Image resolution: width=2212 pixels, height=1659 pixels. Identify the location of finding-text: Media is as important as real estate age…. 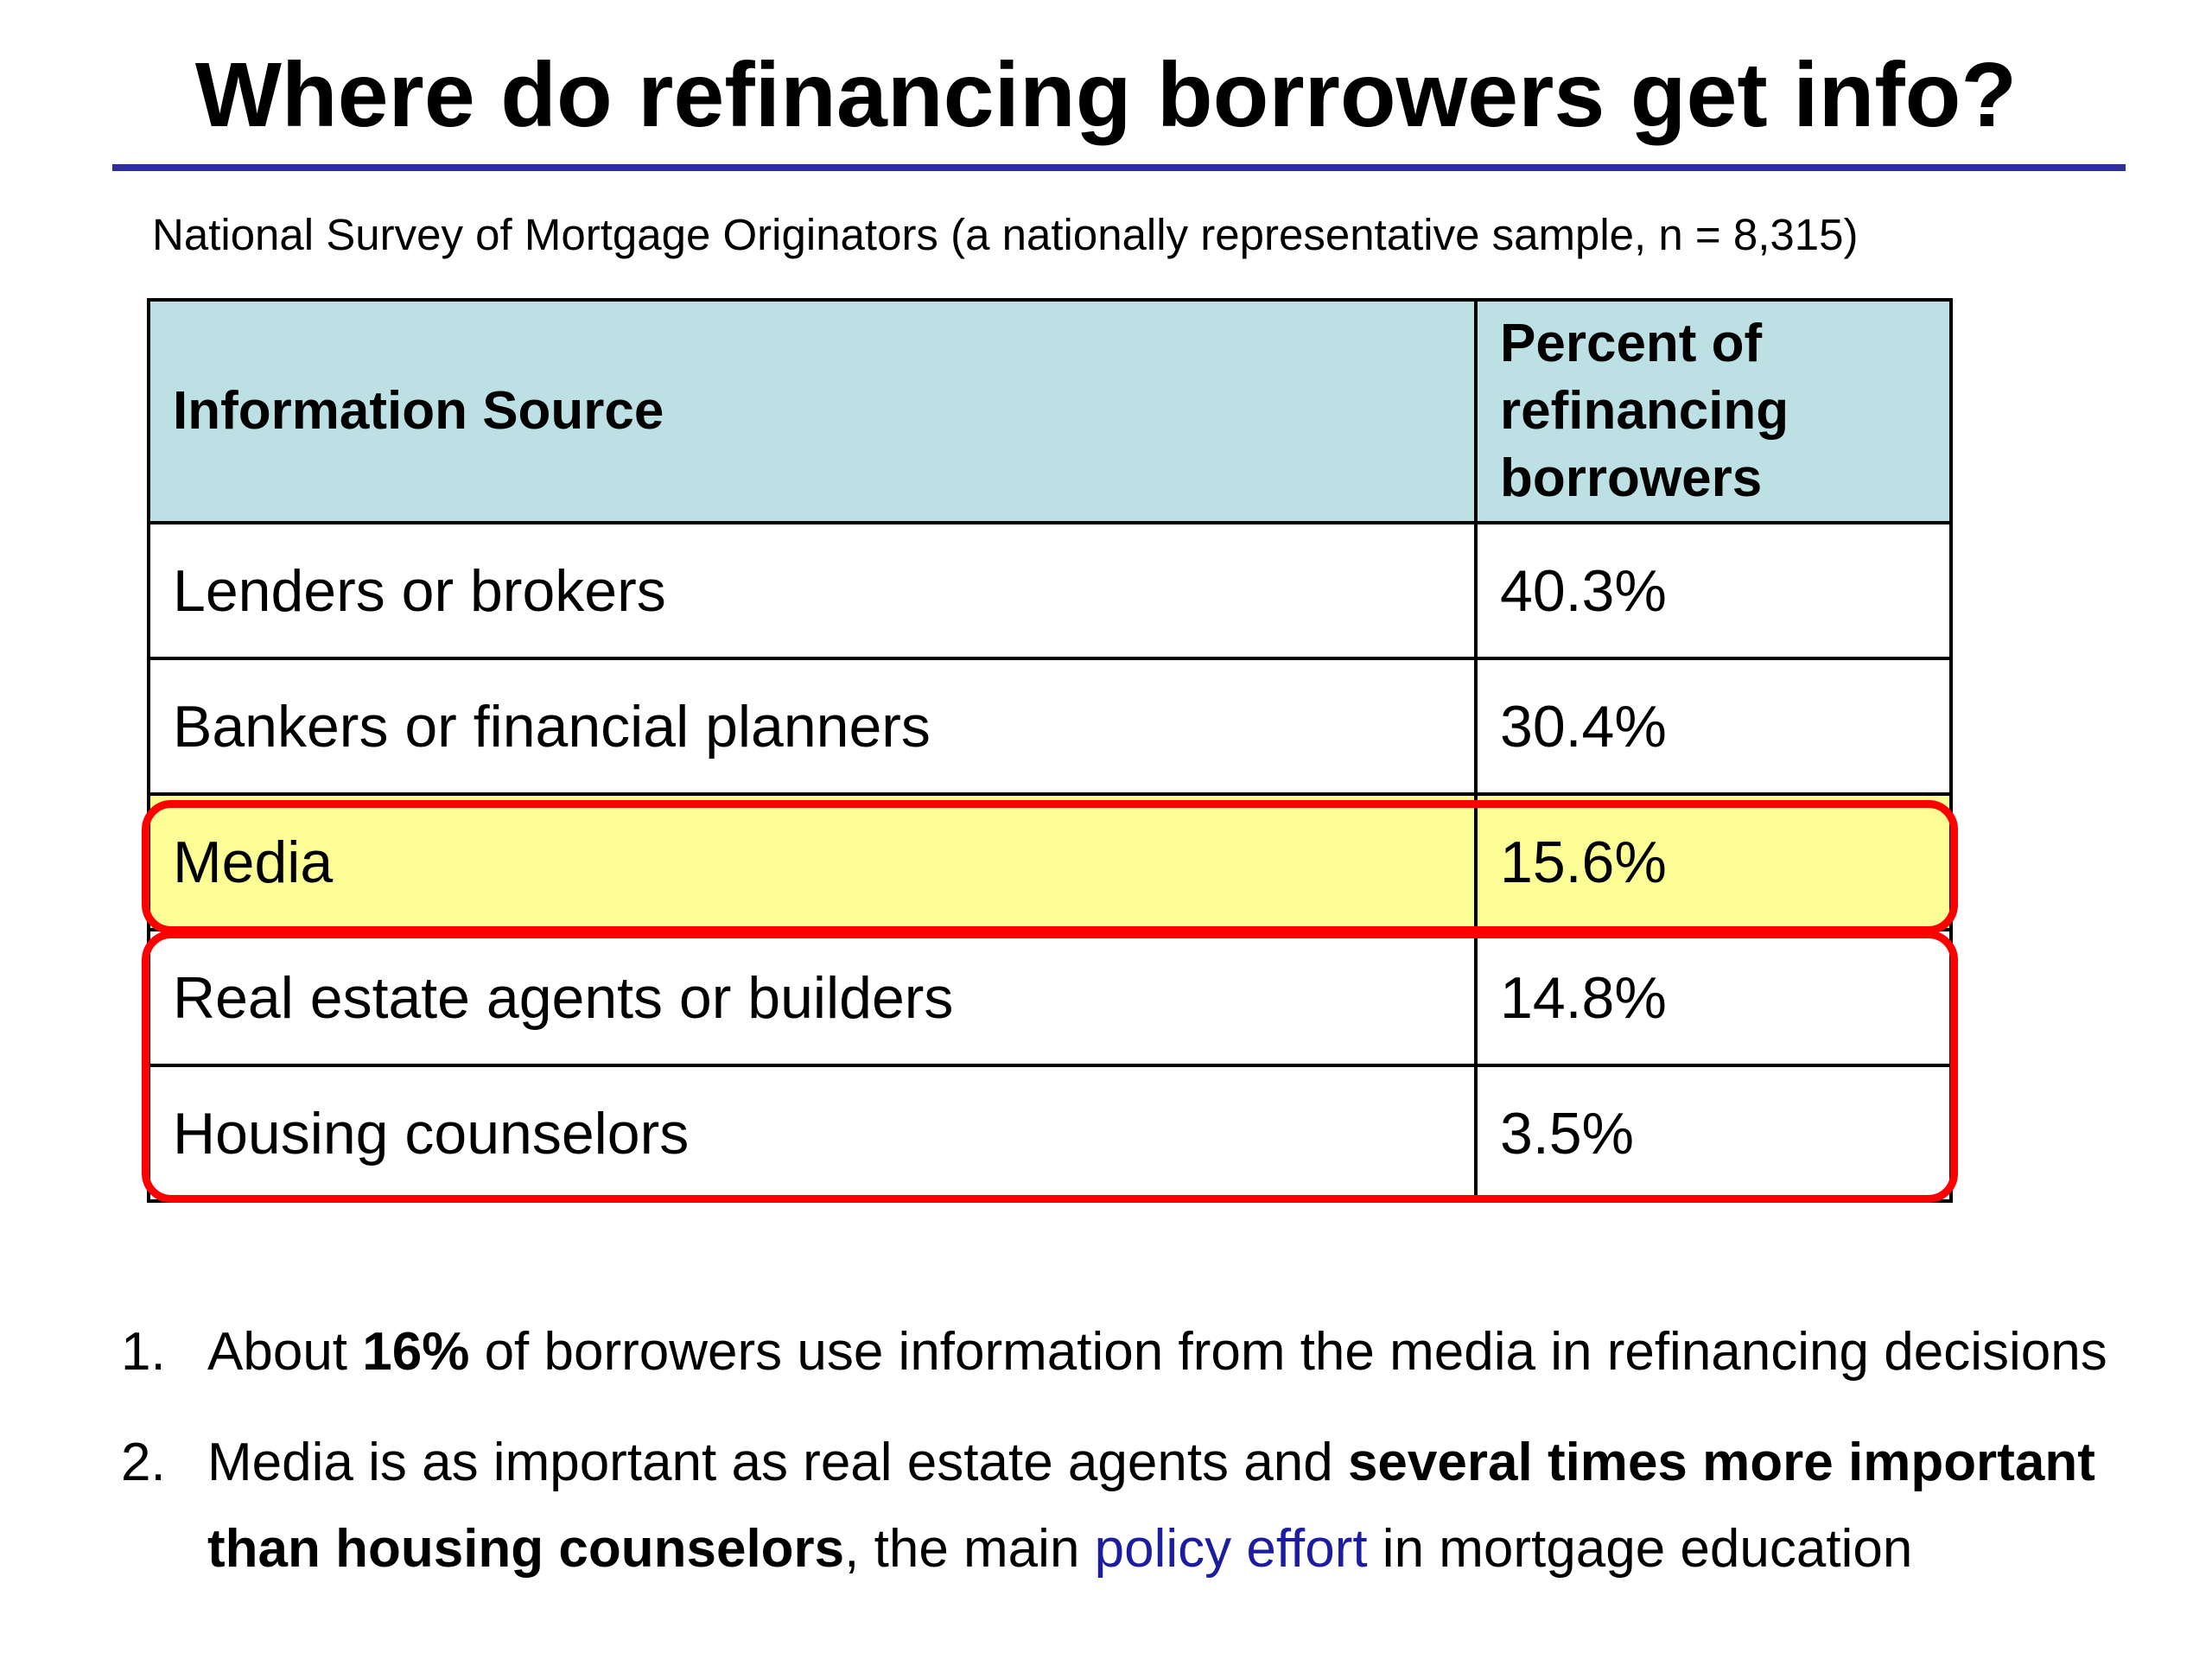
(777, 1462).